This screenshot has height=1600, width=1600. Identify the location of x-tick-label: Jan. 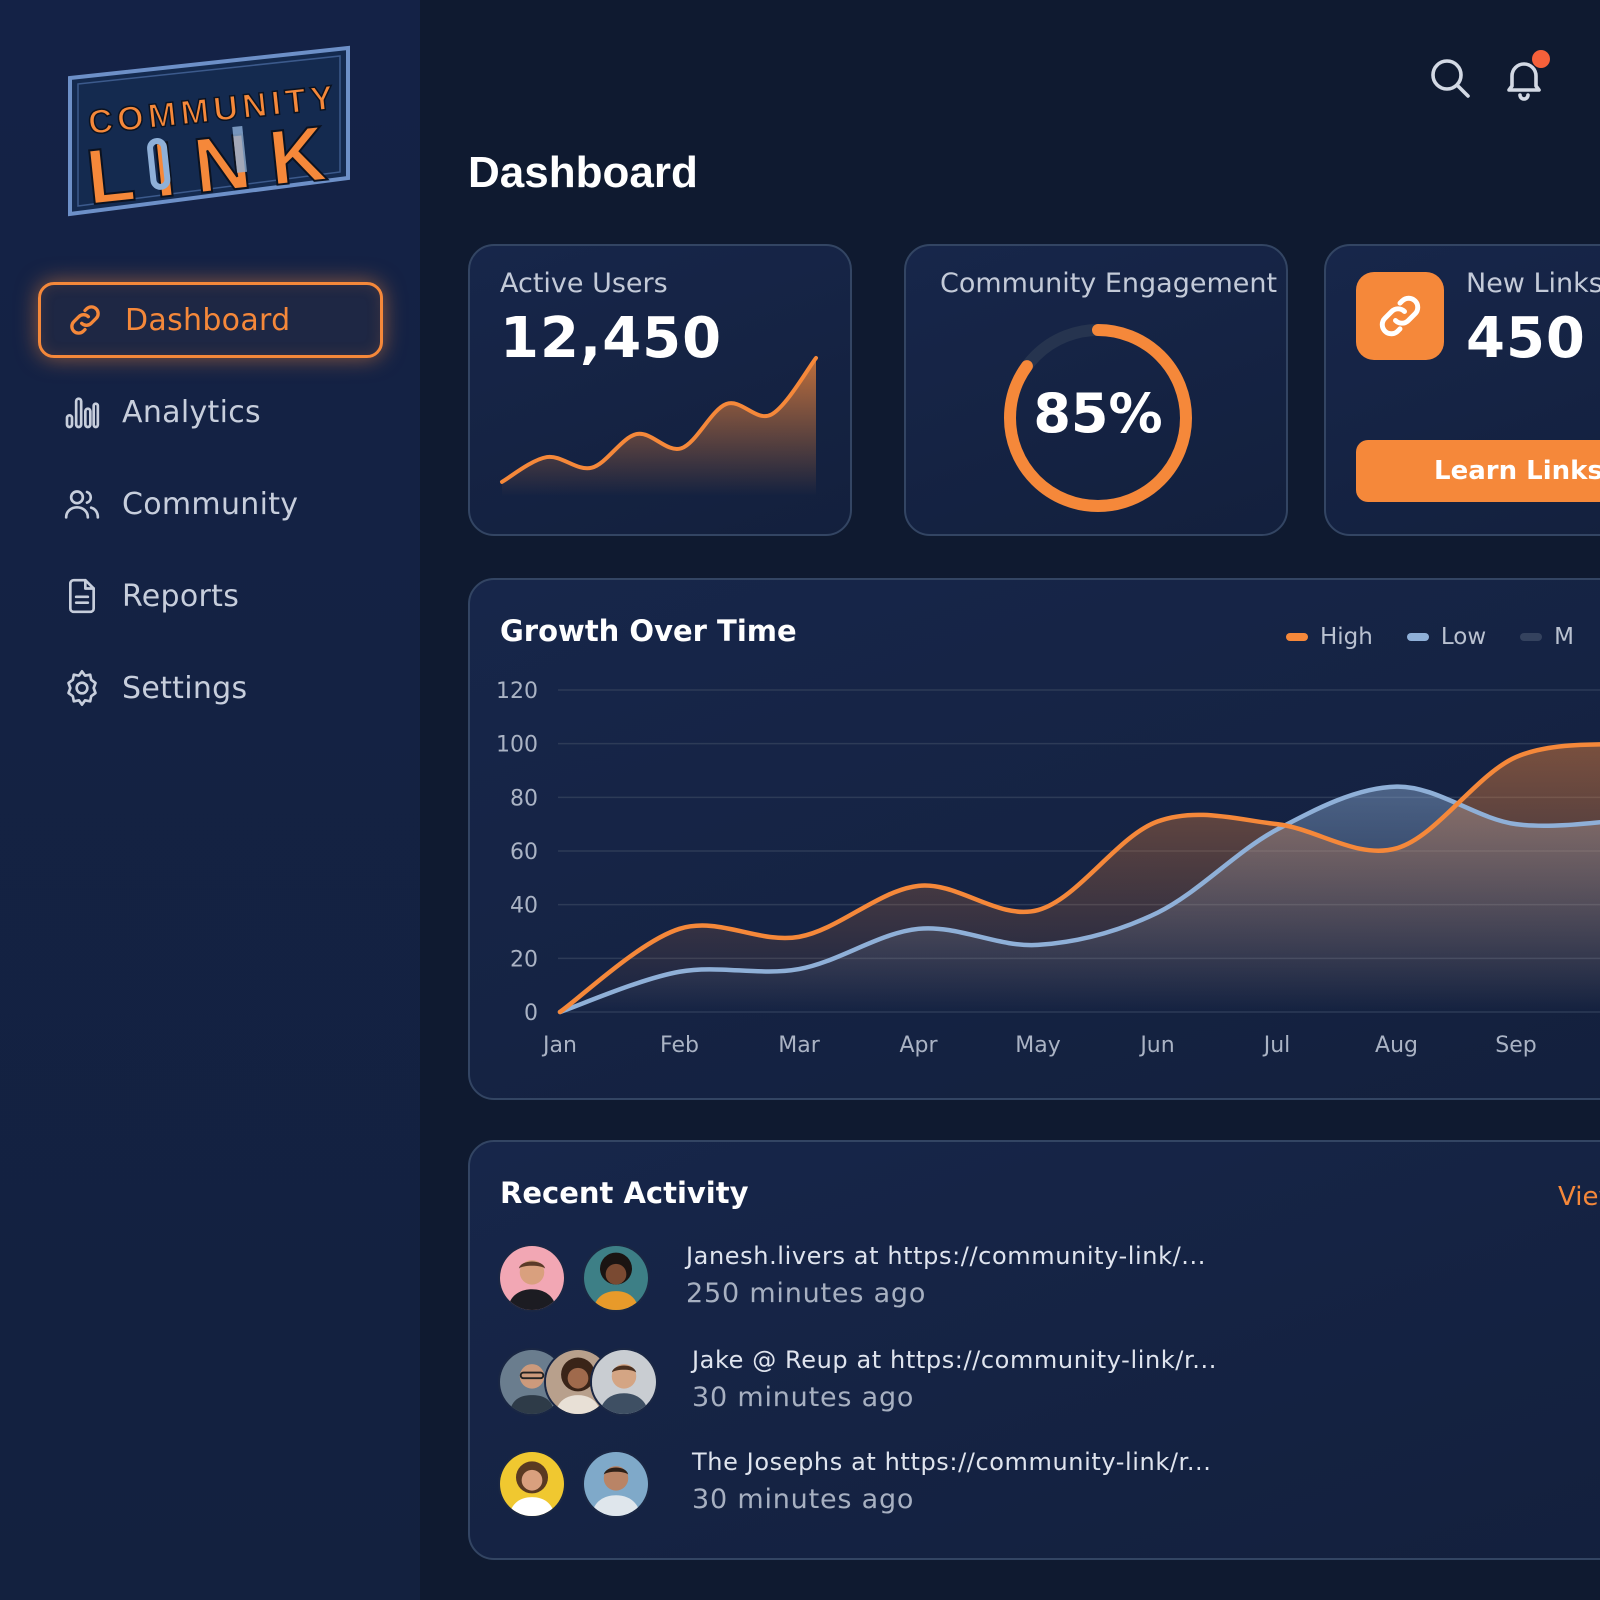
(559, 1045).